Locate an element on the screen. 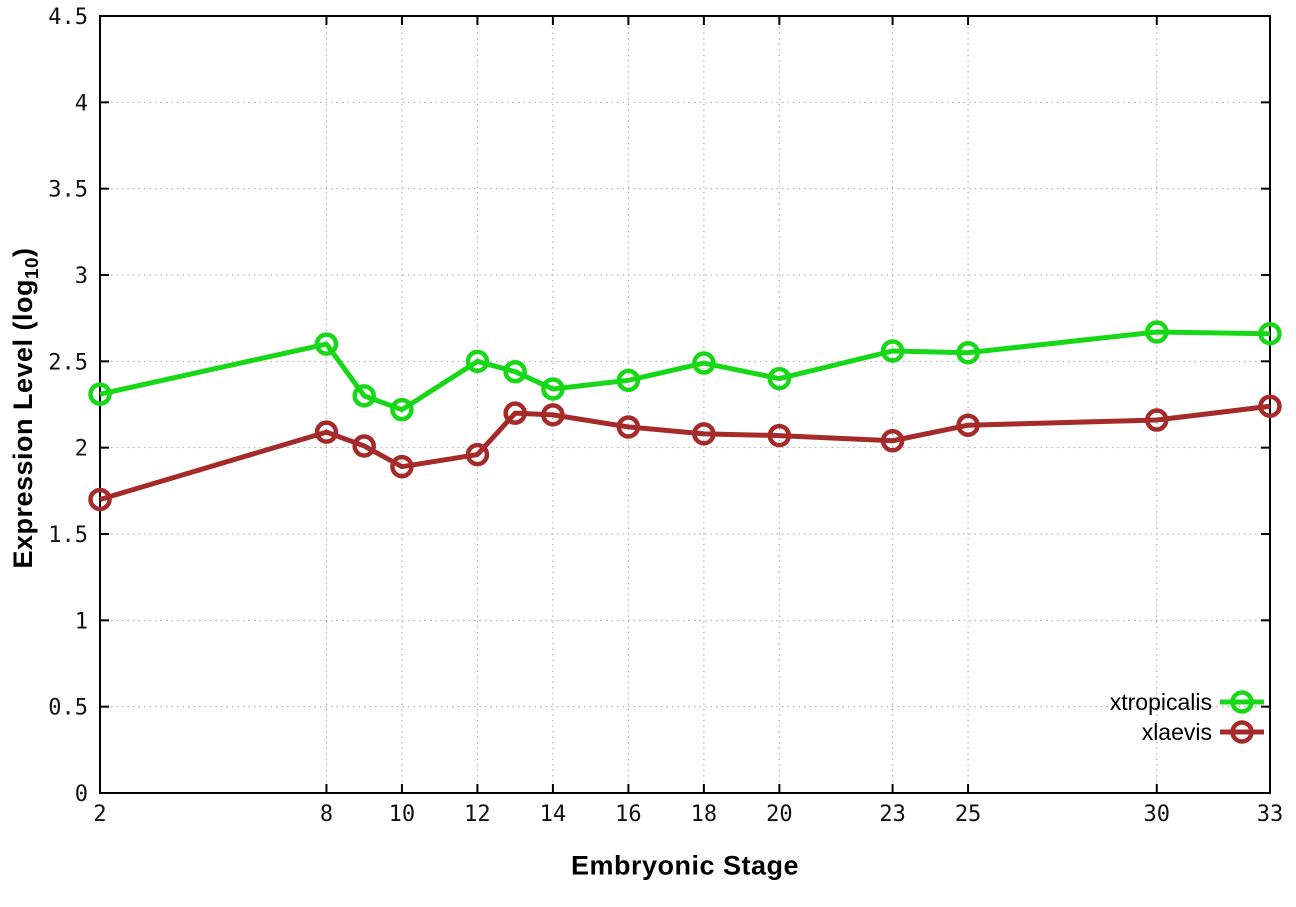 The width and height of the screenshot is (1296, 907). y-tick-label: 0.5 is located at coordinates (68, 708).